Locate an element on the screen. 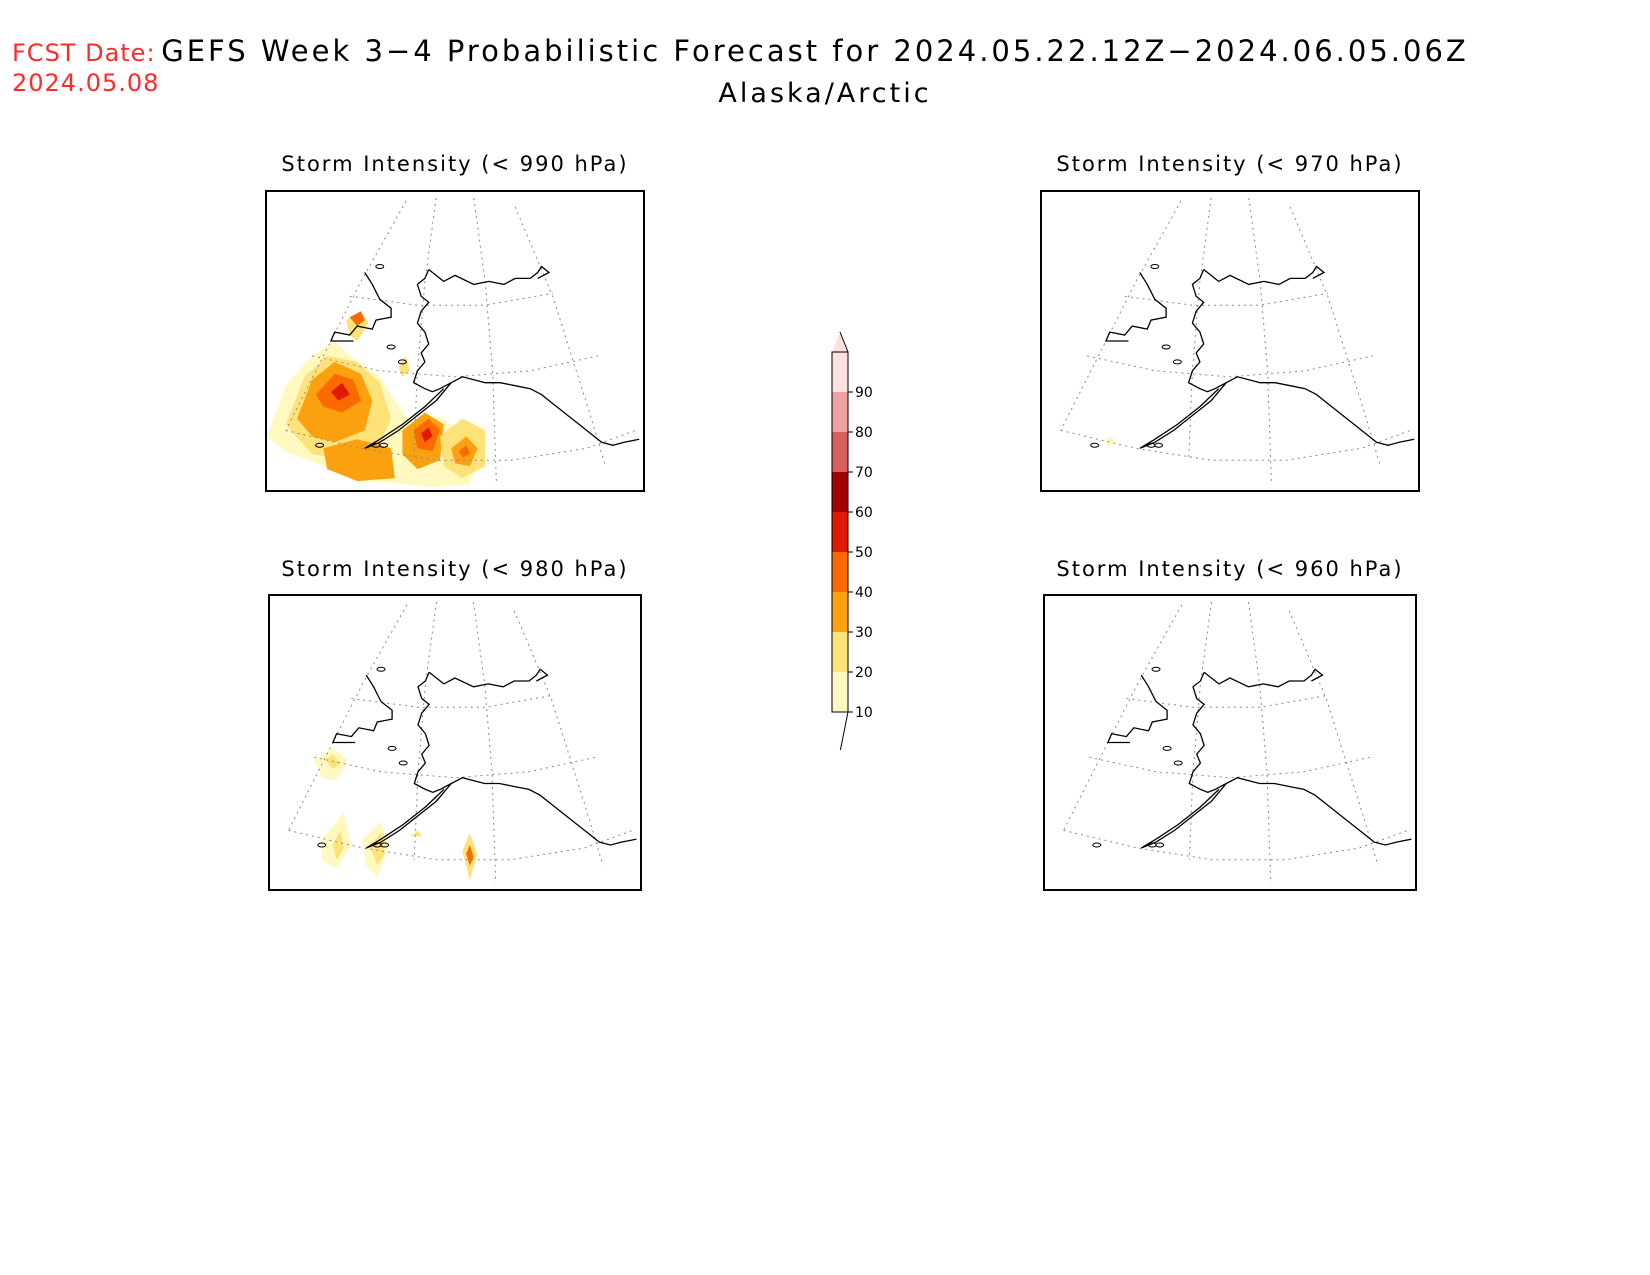  forecast-date-value: 2024.05.08 is located at coordinates (86, 83).